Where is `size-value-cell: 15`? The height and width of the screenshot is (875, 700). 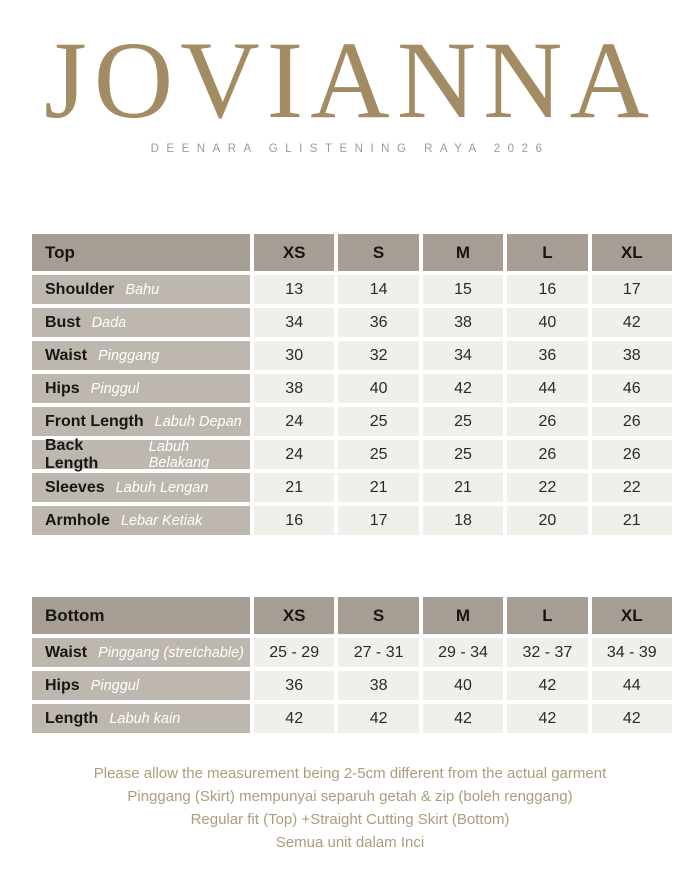 size-value-cell: 15 is located at coordinates (463, 289).